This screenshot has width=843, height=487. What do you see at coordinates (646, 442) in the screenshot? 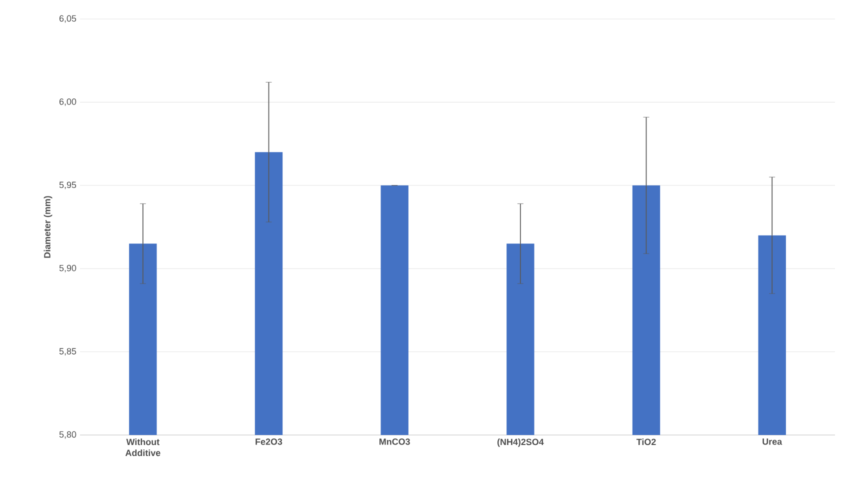
I see `x-tick-label: TiO2` at bounding box center [646, 442].